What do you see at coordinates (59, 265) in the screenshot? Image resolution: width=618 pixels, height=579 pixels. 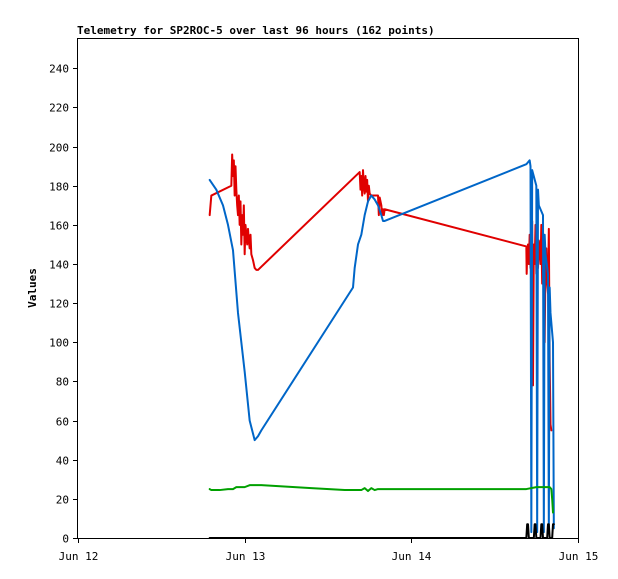 I see `y-tick-label: 140` at bounding box center [59, 265].